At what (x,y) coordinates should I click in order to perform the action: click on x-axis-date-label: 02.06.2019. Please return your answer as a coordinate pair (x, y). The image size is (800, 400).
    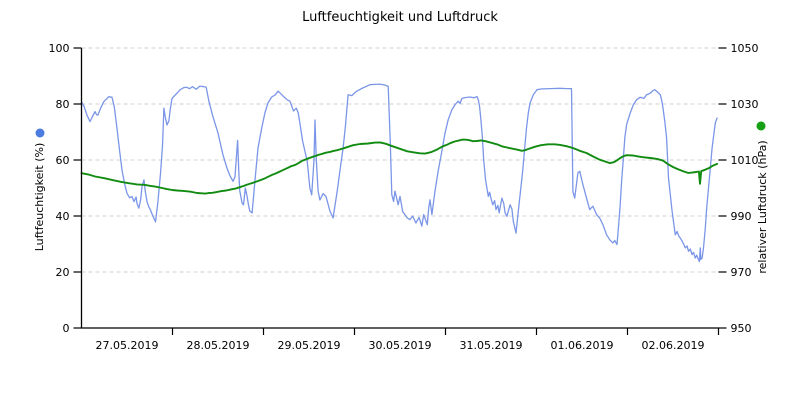
    Looking at the image, I should click on (673, 345).